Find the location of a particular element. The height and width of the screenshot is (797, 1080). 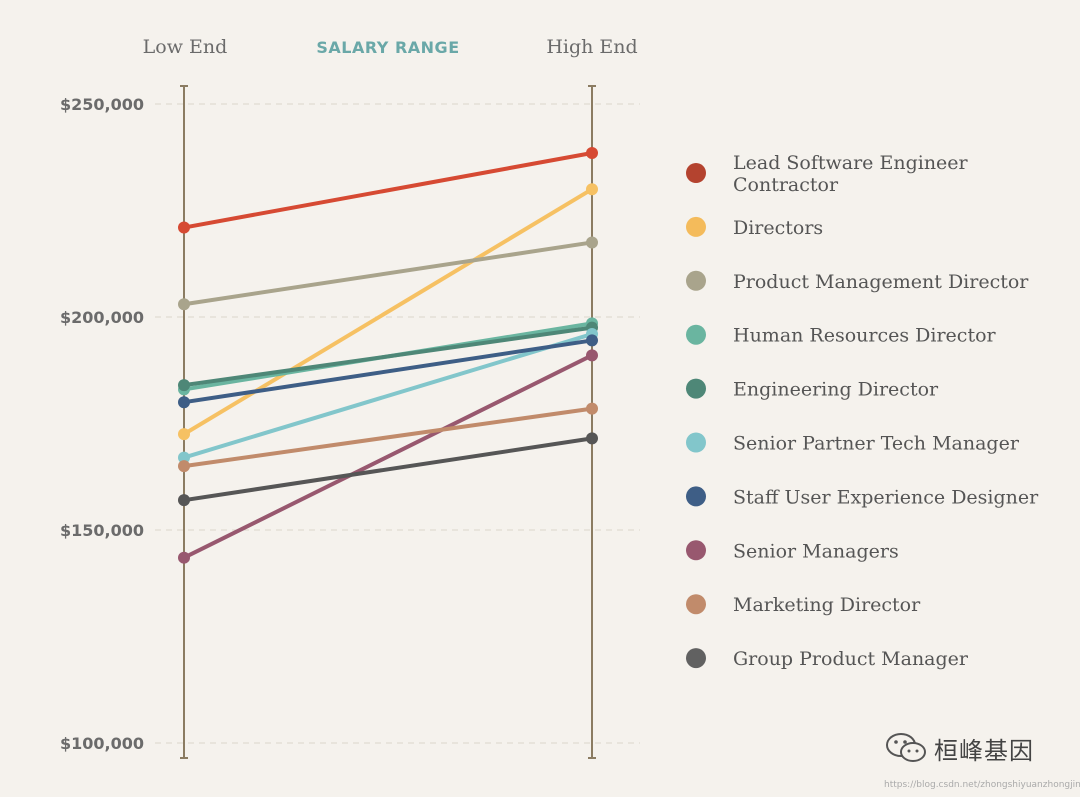

legend-item: Directors is located at coordinates (754, 227).